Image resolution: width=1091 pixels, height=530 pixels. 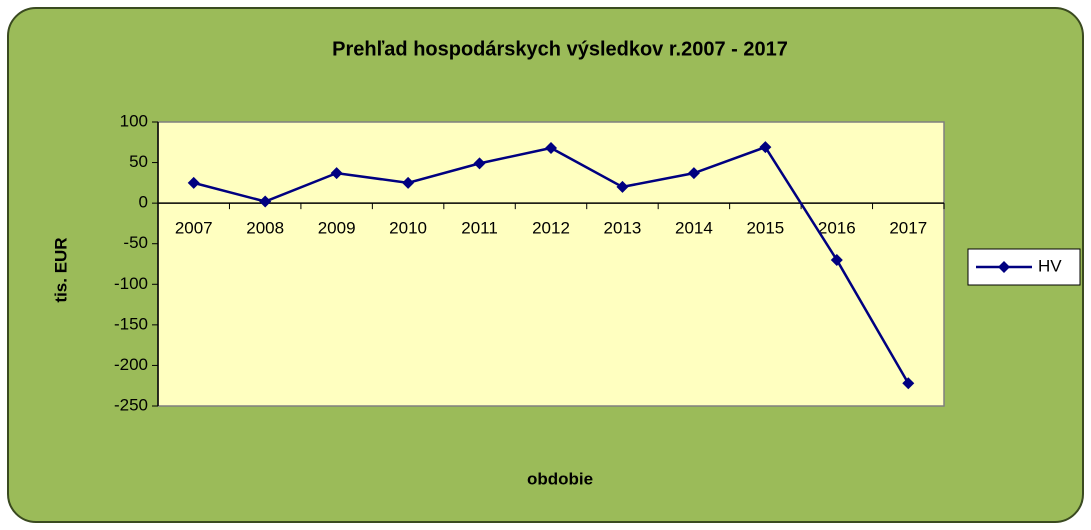 I want to click on x-tick-label: 2009, so click(x=337, y=228).